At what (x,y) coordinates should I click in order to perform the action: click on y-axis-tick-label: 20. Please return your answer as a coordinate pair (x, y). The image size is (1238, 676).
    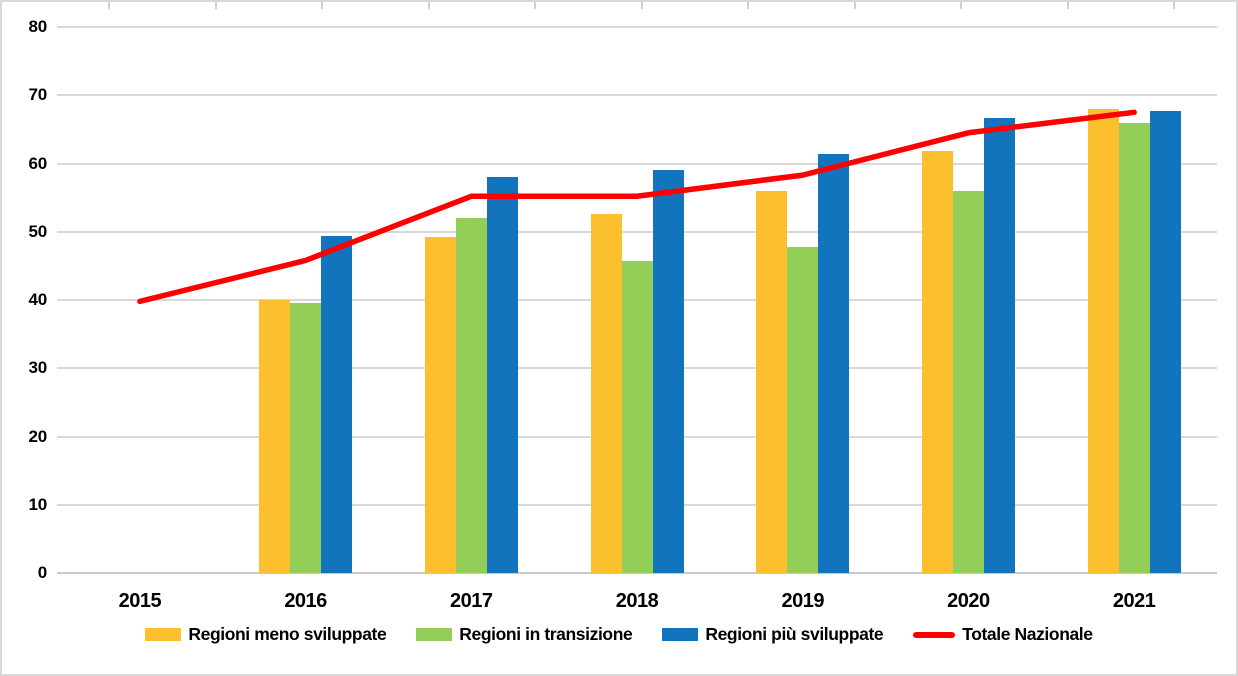
    Looking at the image, I should click on (37, 436).